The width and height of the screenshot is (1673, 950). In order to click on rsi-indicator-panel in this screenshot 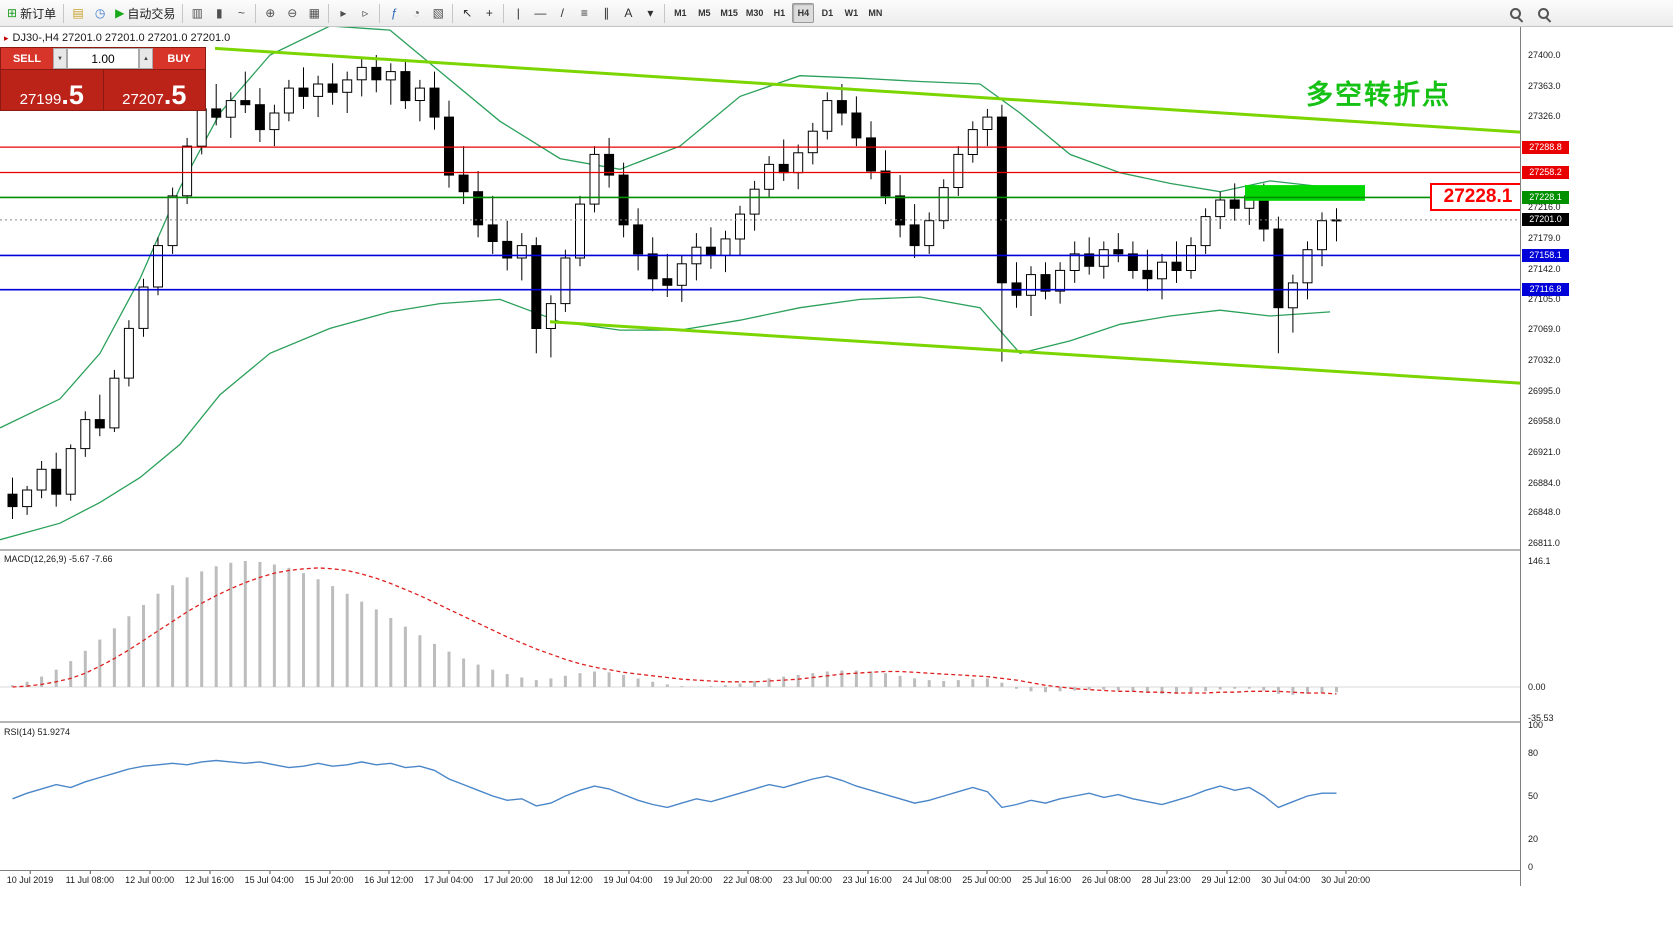, I will do `click(760, 797)`.